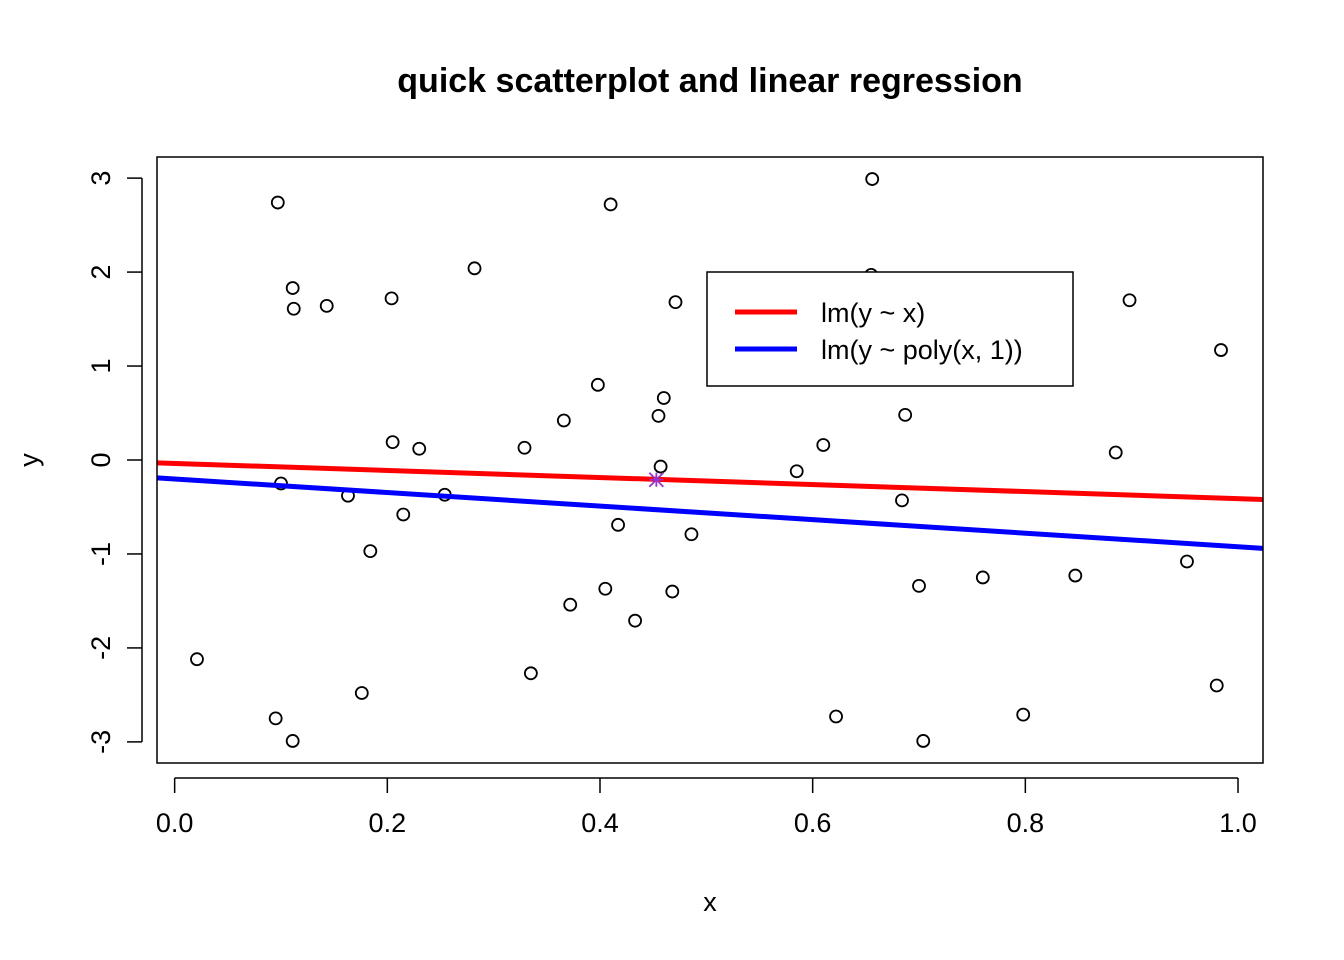 This screenshot has width=1344, height=960. What do you see at coordinates (873, 313) in the screenshot?
I see `legend-label-lm: lm(y ~ x)` at bounding box center [873, 313].